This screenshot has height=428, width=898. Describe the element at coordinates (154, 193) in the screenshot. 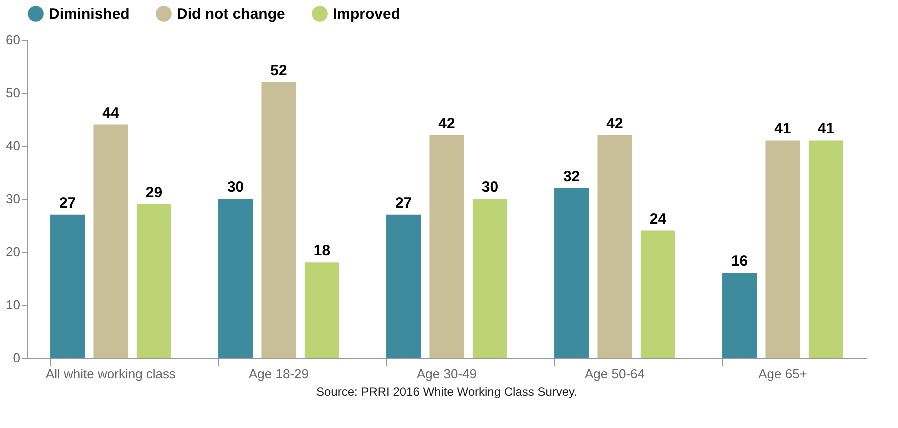

I see `data-label: 29` at that location.